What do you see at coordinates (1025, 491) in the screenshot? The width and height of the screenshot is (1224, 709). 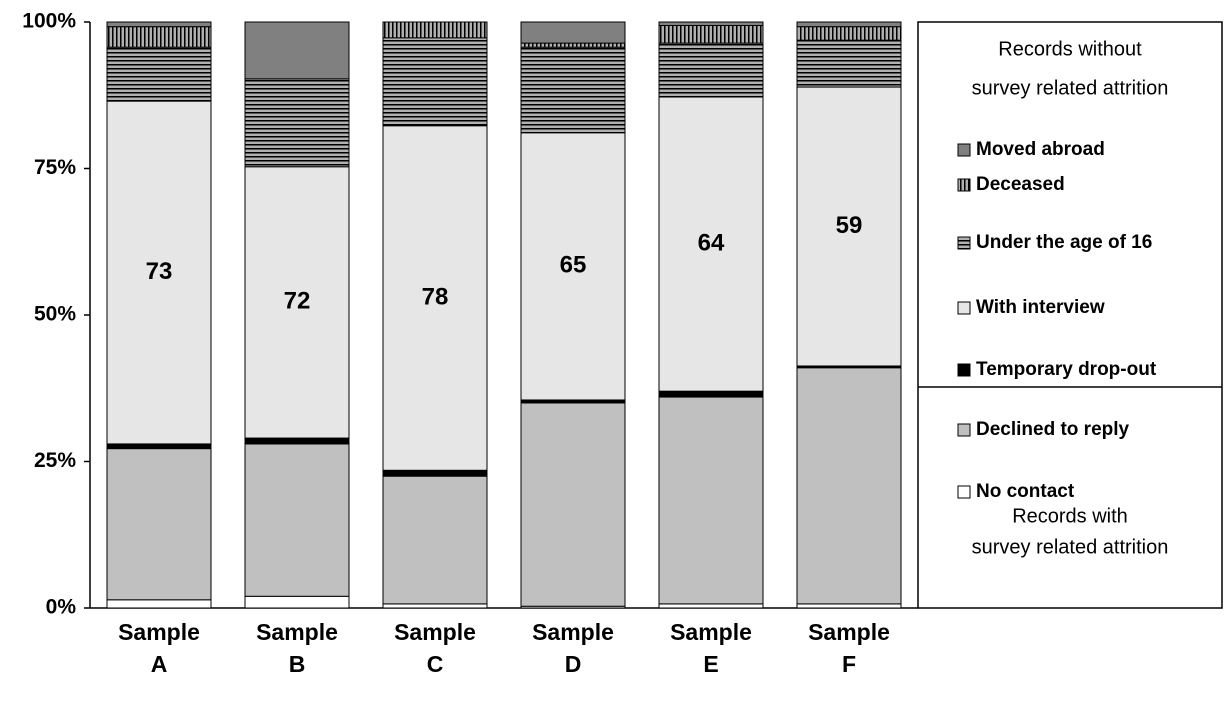 I see `legend-label: No contact` at bounding box center [1025, 491].